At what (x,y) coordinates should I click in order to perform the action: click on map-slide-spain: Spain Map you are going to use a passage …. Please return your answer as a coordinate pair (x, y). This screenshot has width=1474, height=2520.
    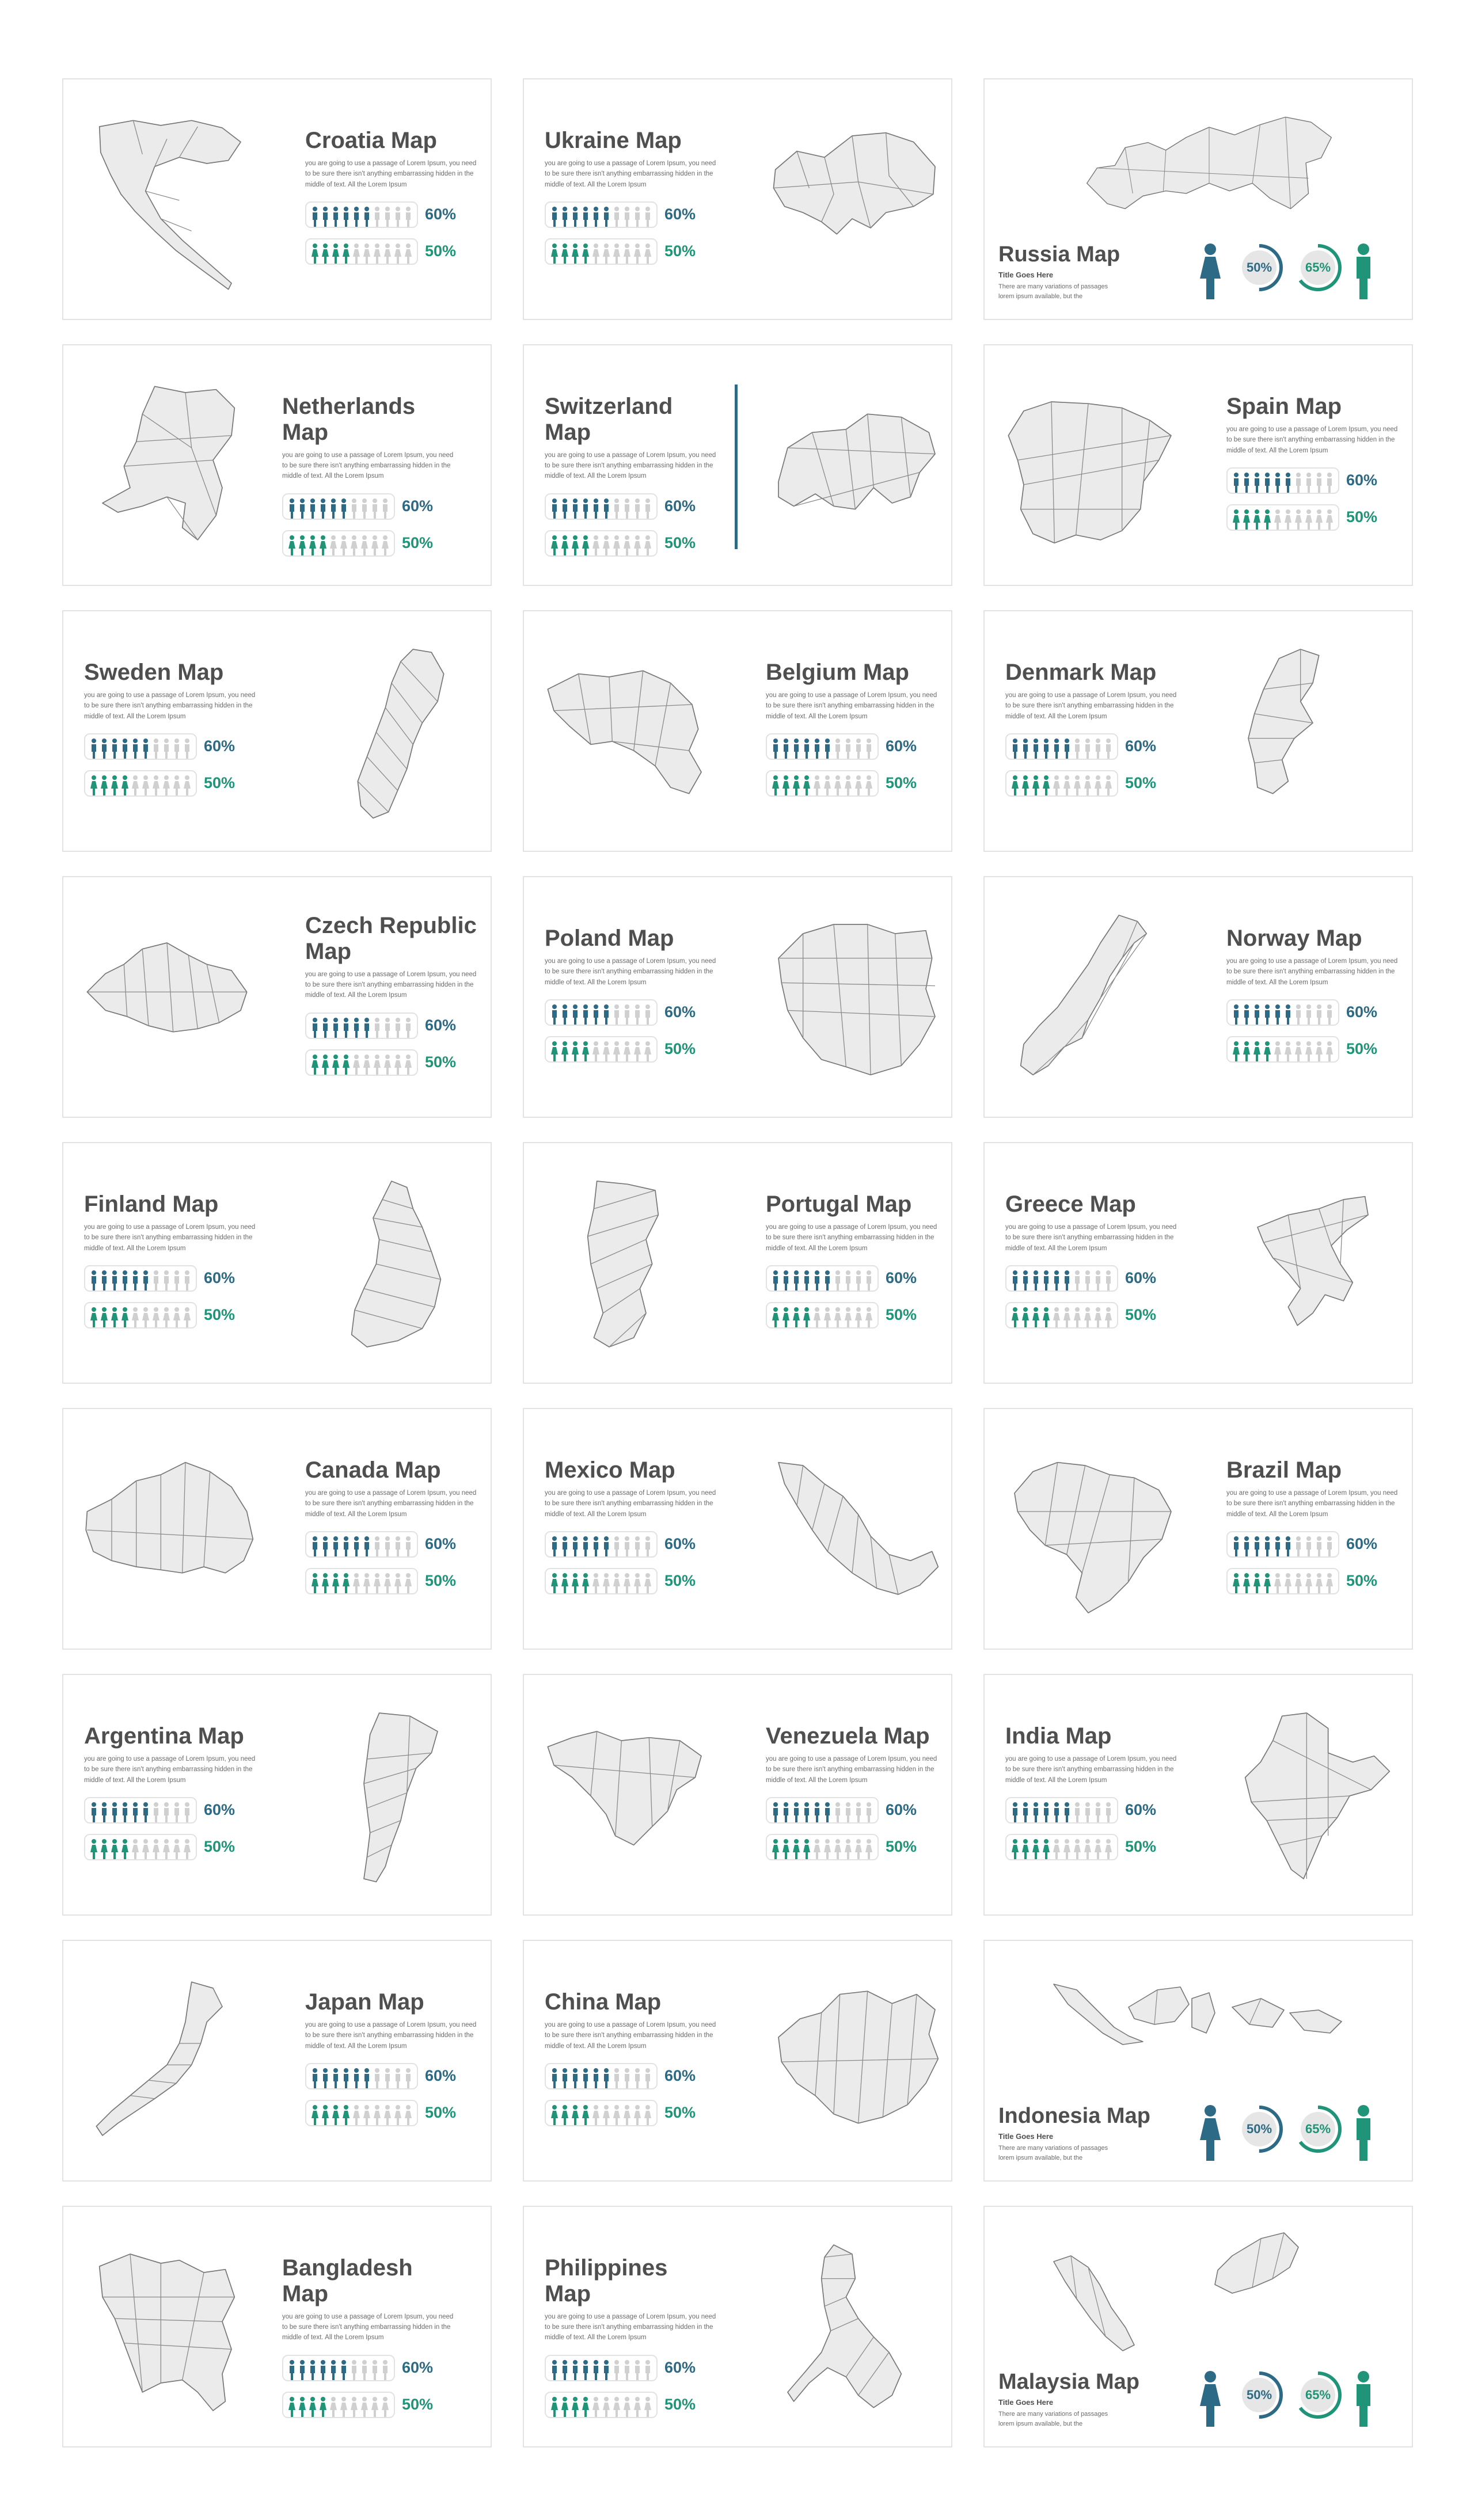
    Looking at the image, I should click on (1198, 465).